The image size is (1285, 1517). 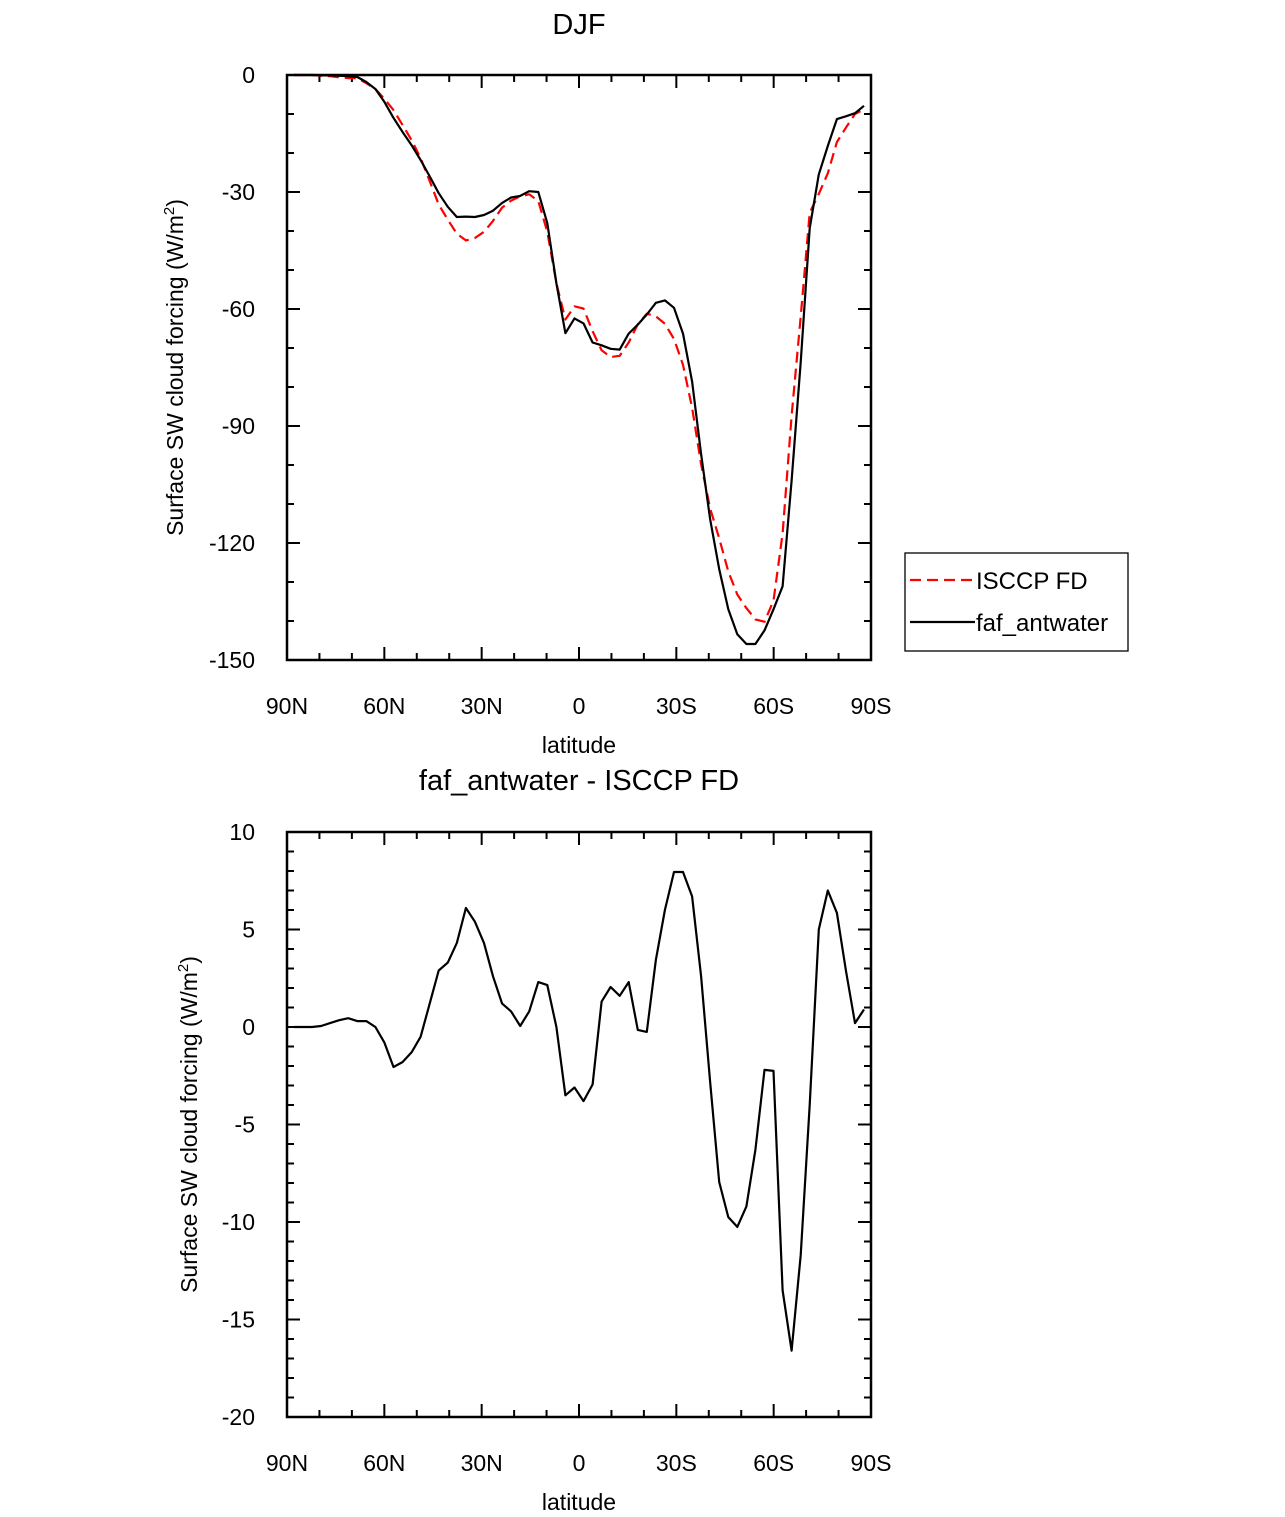 What do you see at coordinates (1032, 581) in the screenshot?
I see `legend-label: ISCCP FD` at bounding box center [1032, 581].